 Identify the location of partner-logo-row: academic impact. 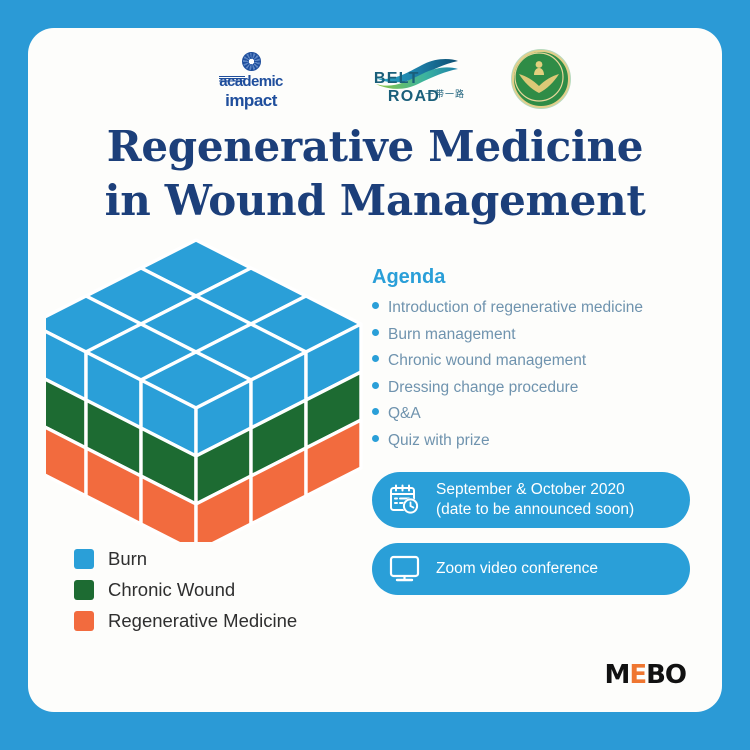
(375, 83).